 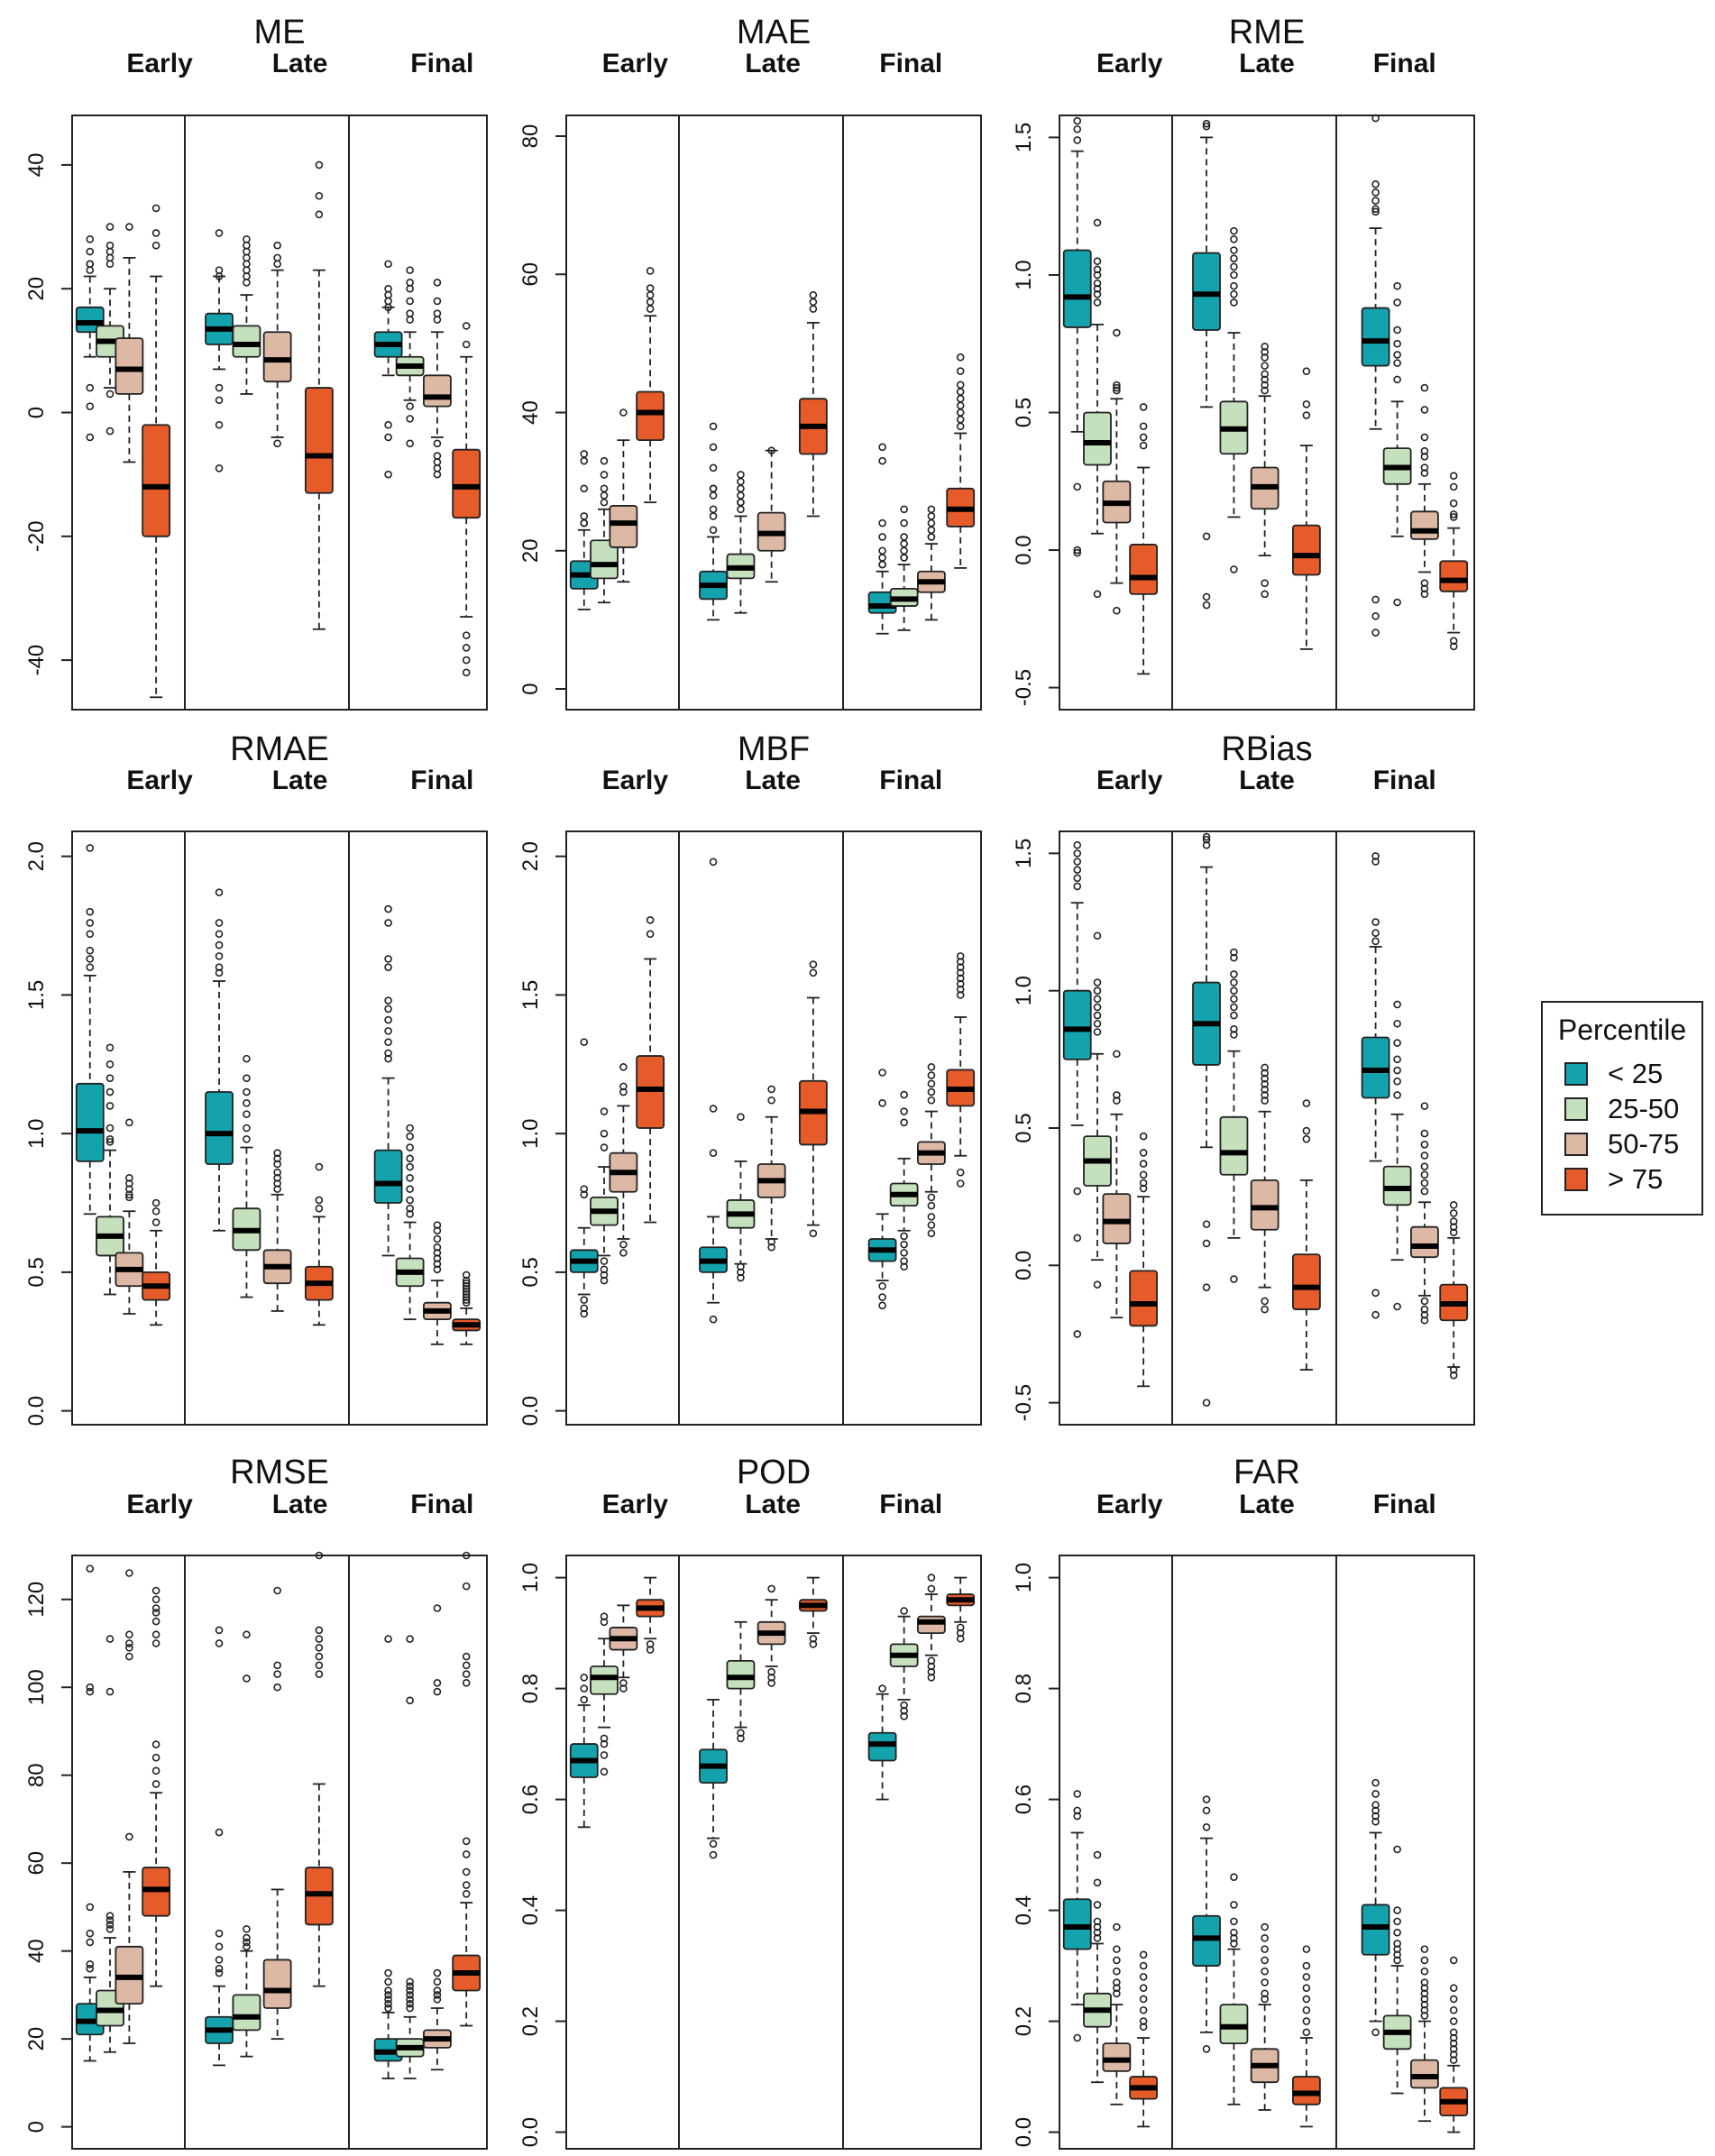 I want to click on group-label-early: Early, so click(x=1129, y=1504).